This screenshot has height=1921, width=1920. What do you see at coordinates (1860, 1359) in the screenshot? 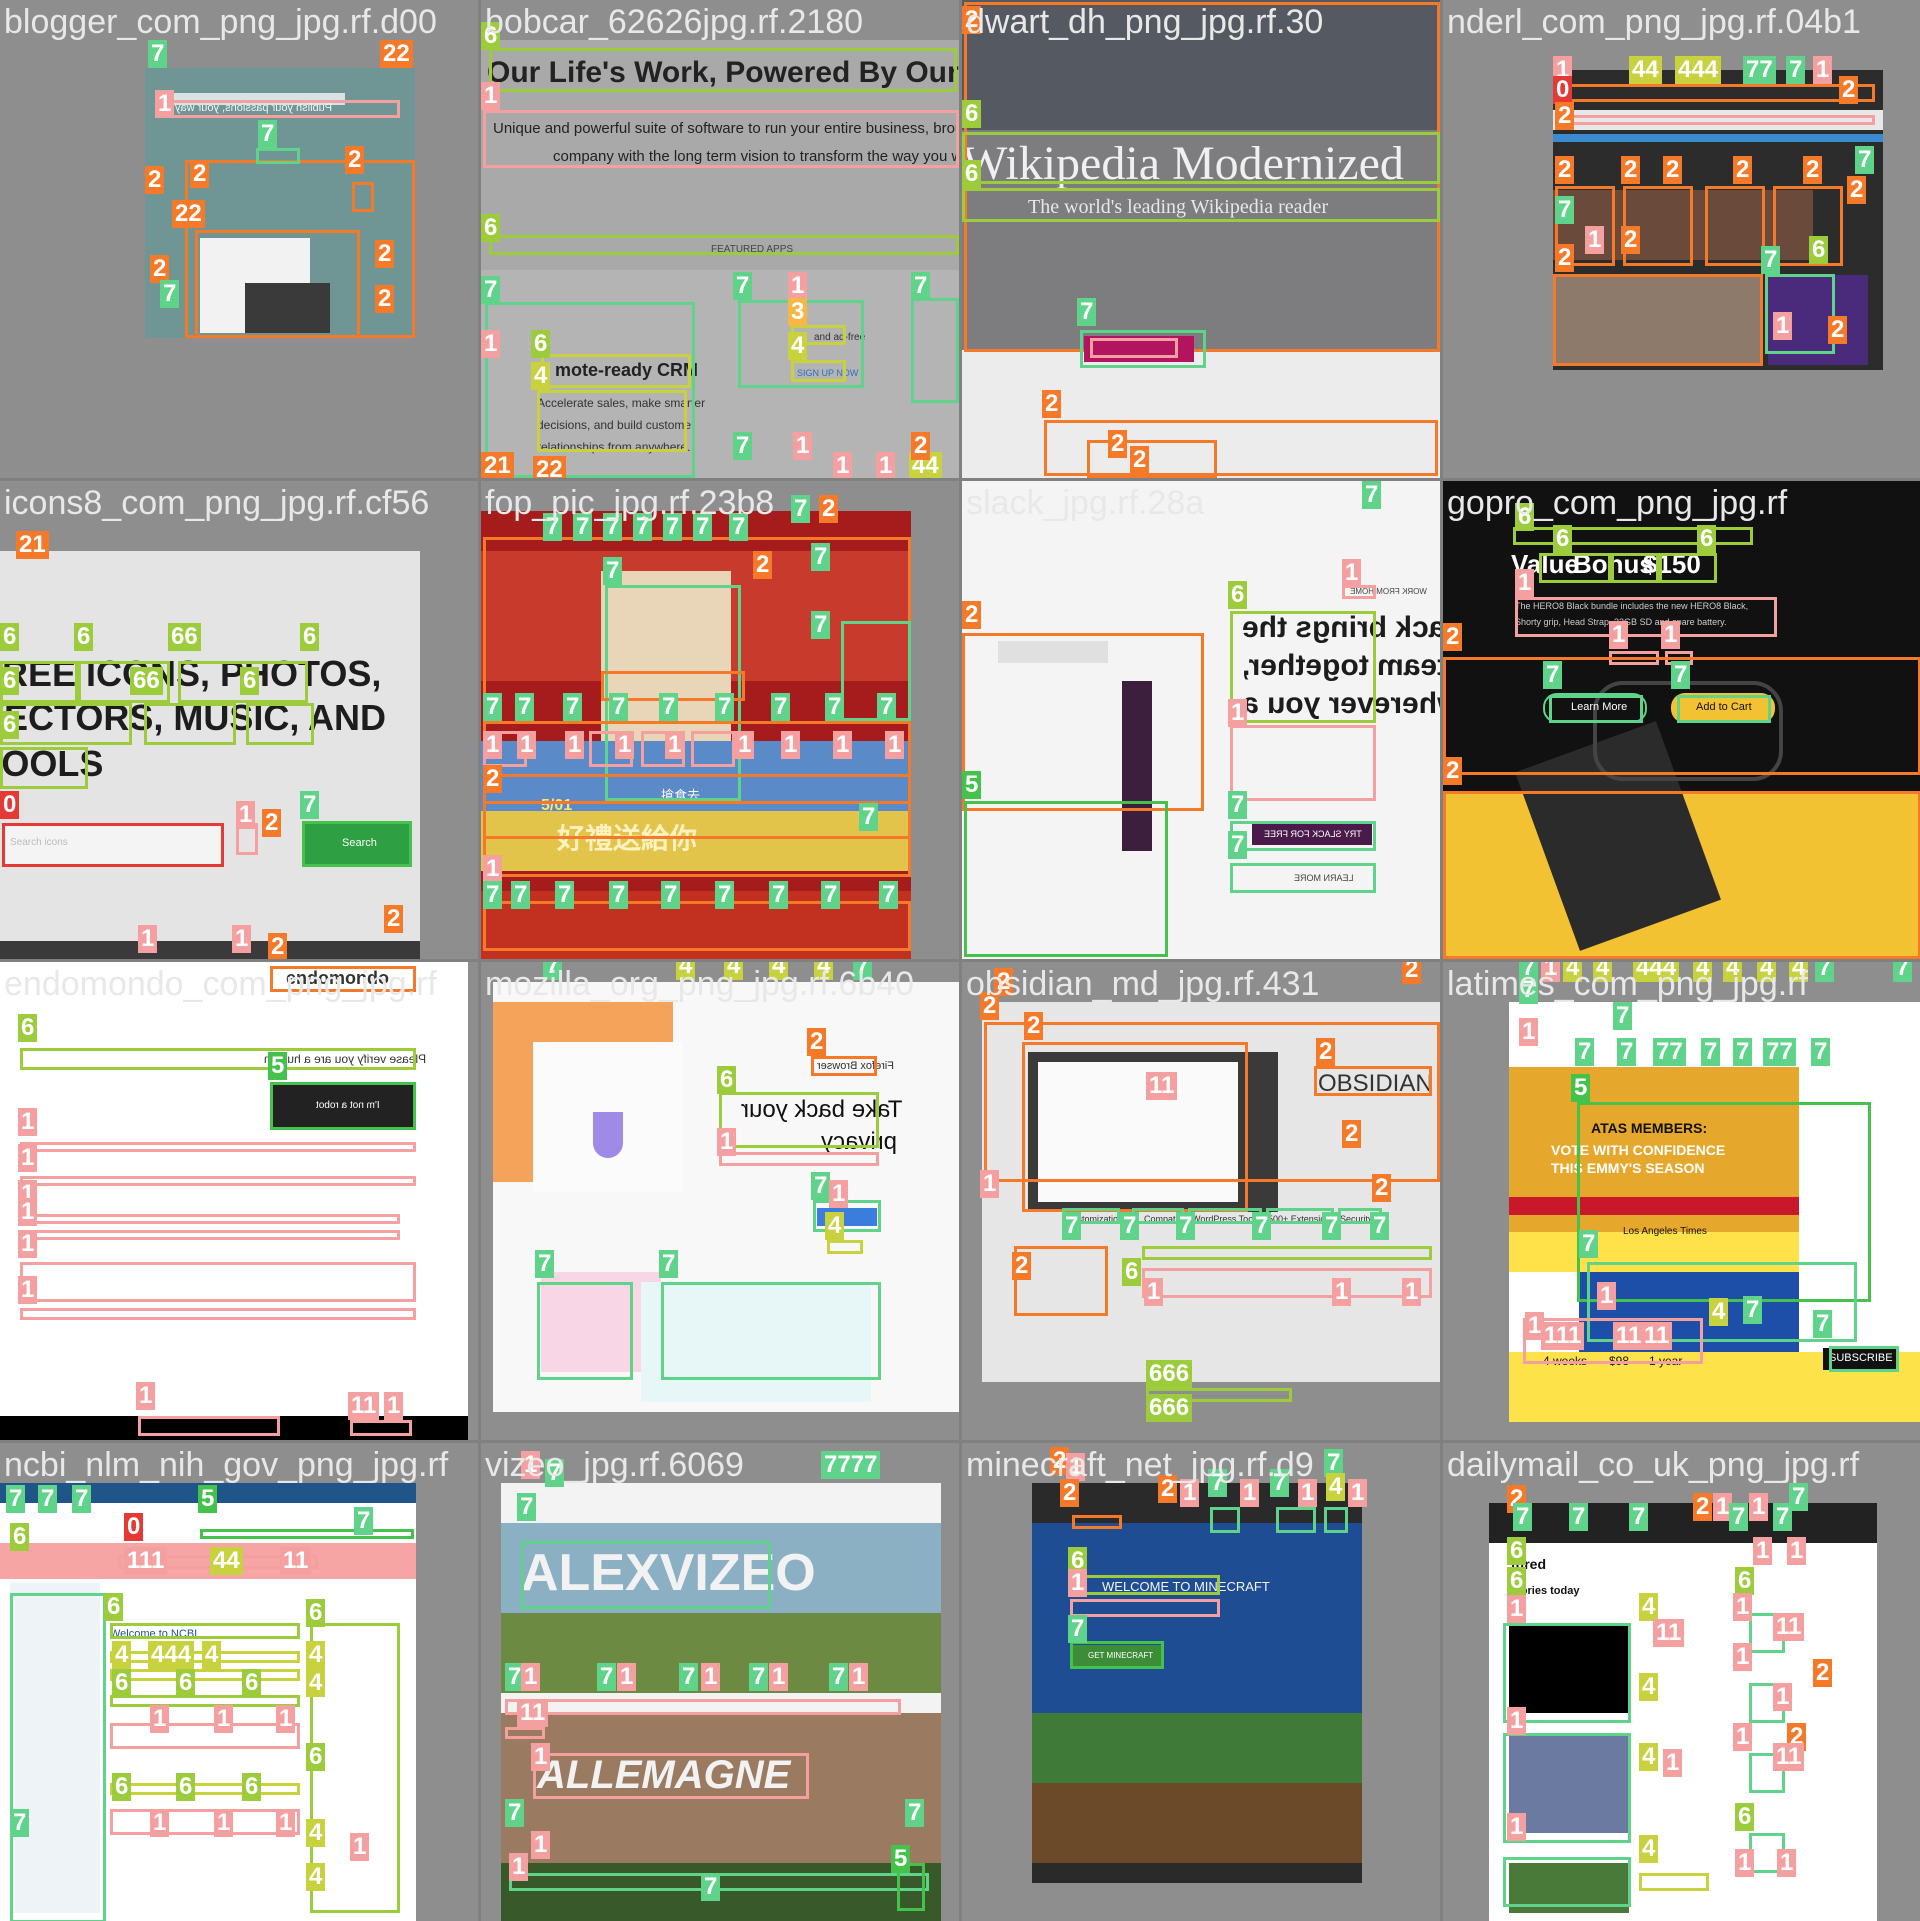
I see `subscribe-button` at bounding box center [1860, 1359].